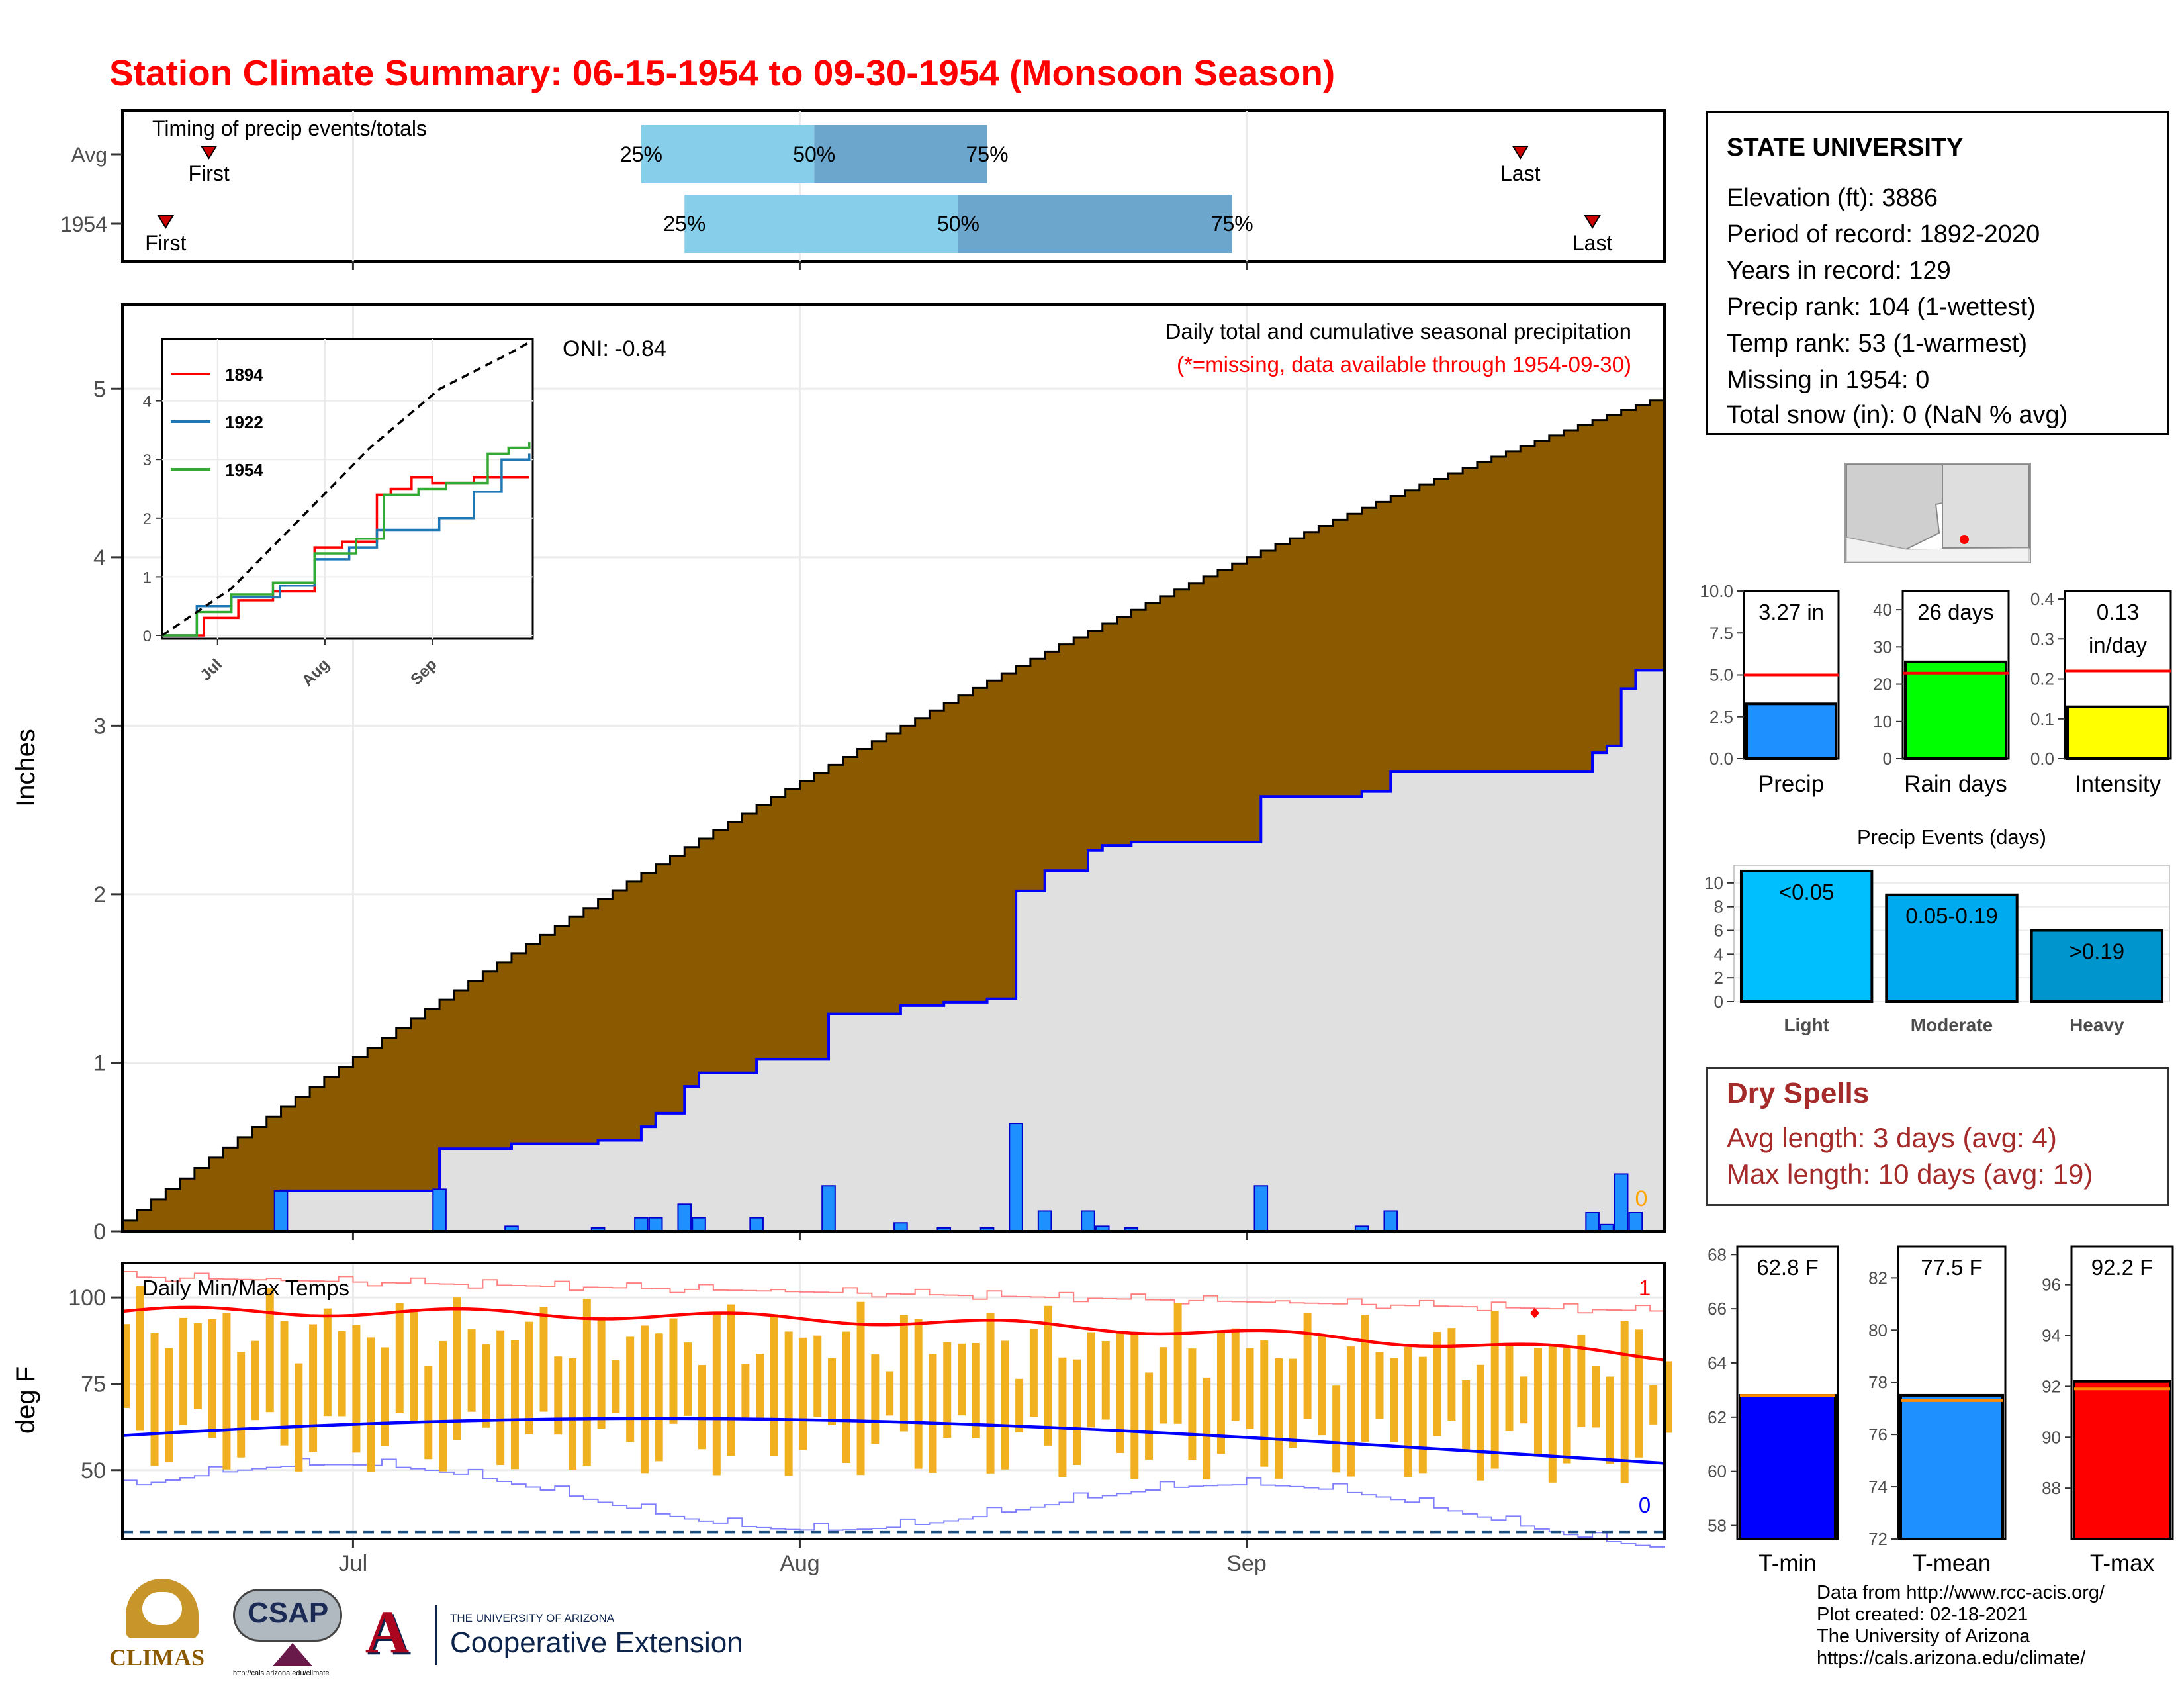  I want to click on temp-summary-y-tick-label: 90, so click(2051, 1437).